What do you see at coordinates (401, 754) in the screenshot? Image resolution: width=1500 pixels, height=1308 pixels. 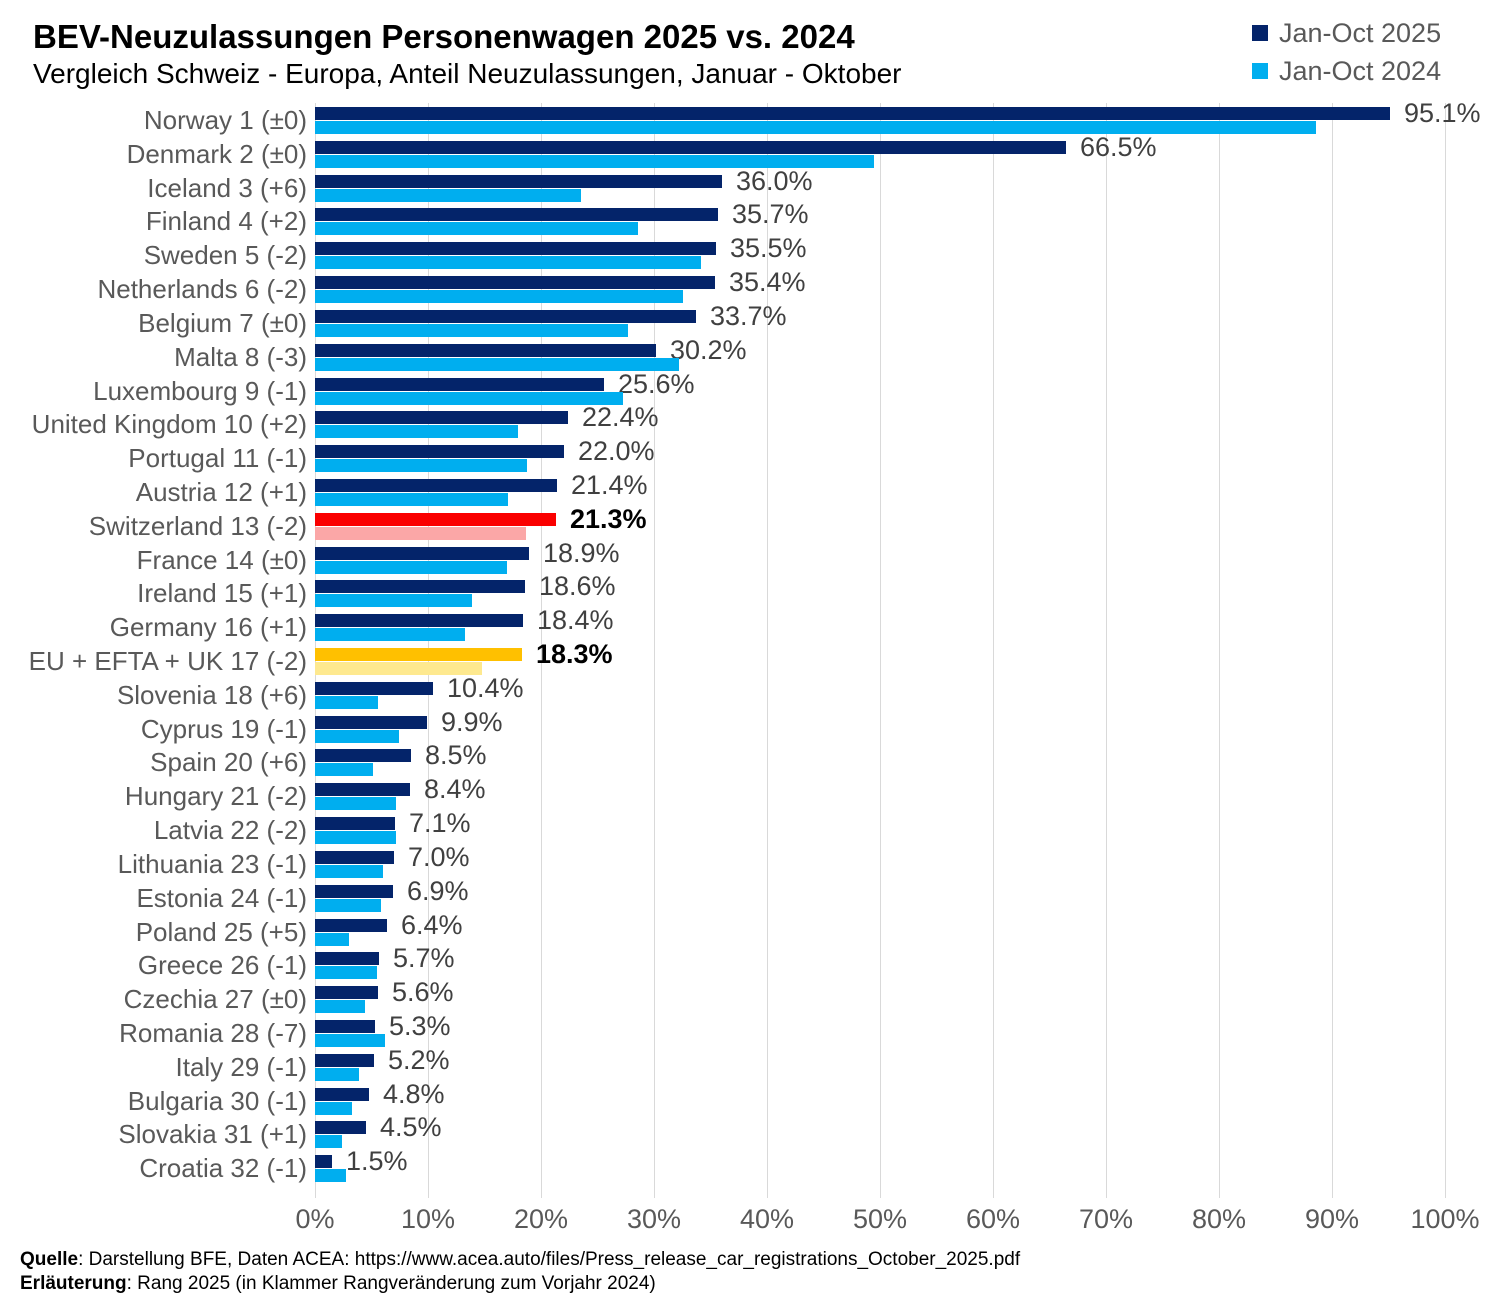 I see `bar-jan-oct-2025: 8.5%` at bounding box center [401, 754].